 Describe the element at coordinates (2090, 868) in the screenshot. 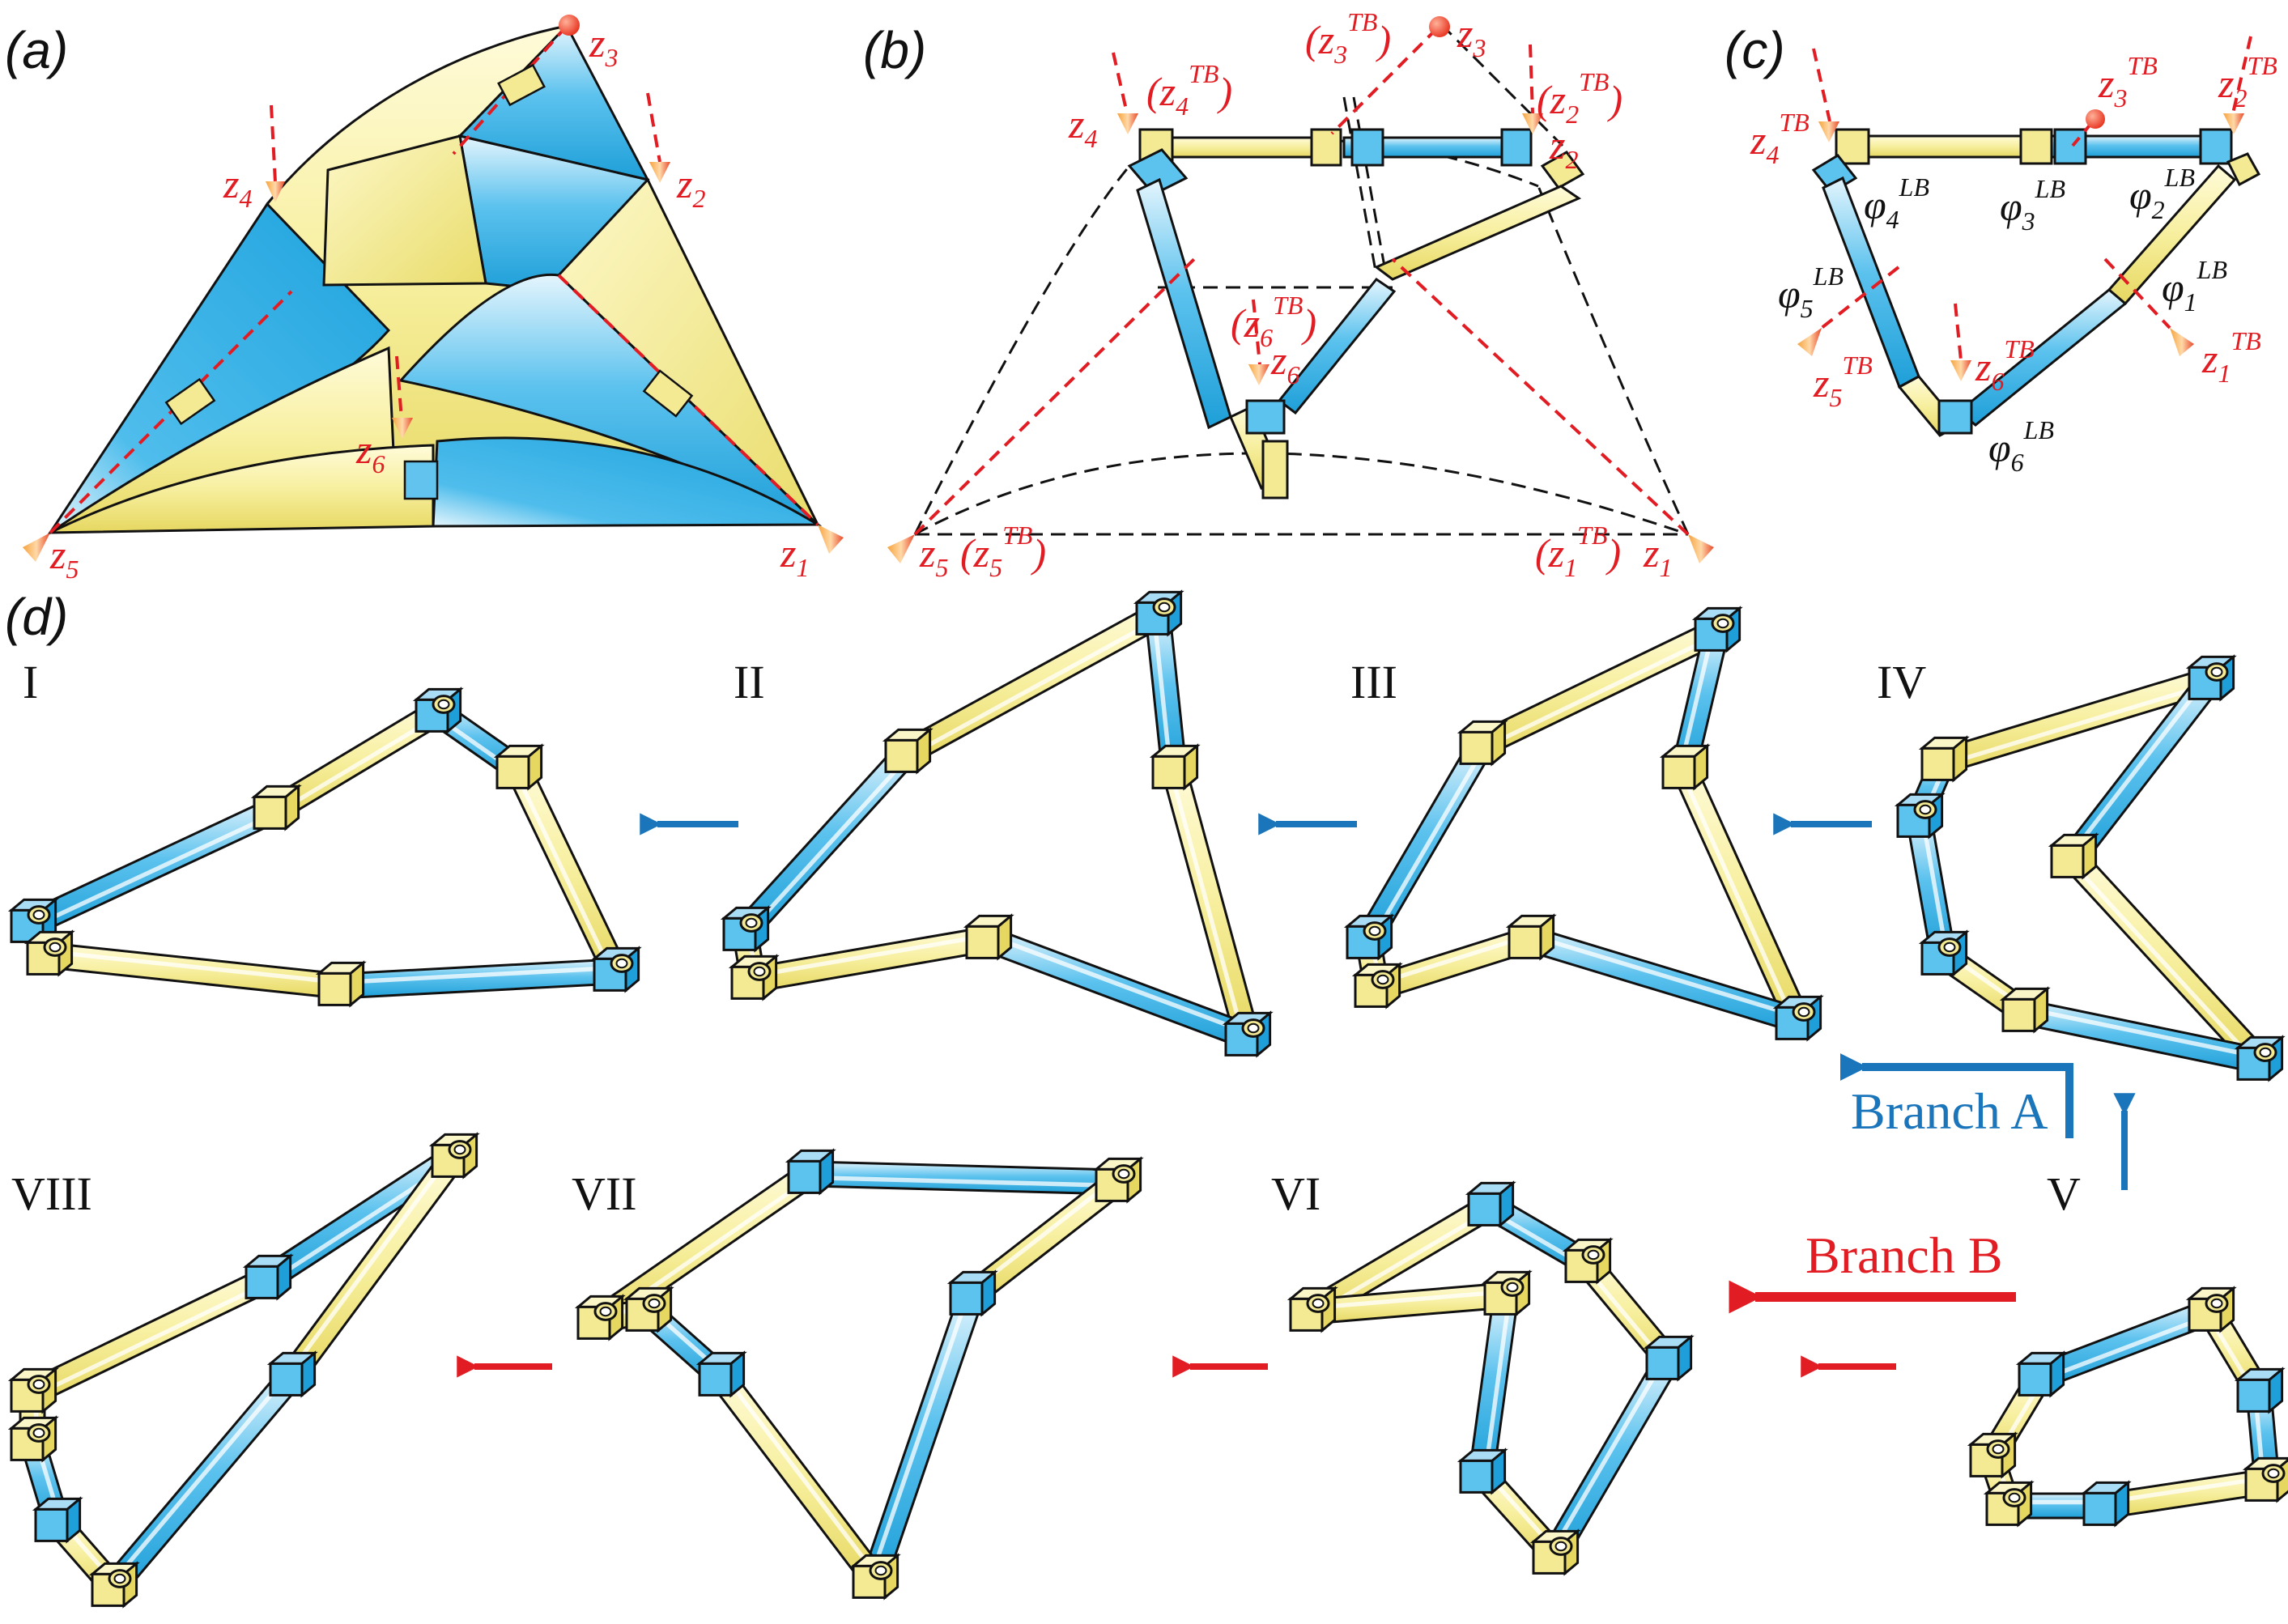

I see `linkage-iv` at that location.